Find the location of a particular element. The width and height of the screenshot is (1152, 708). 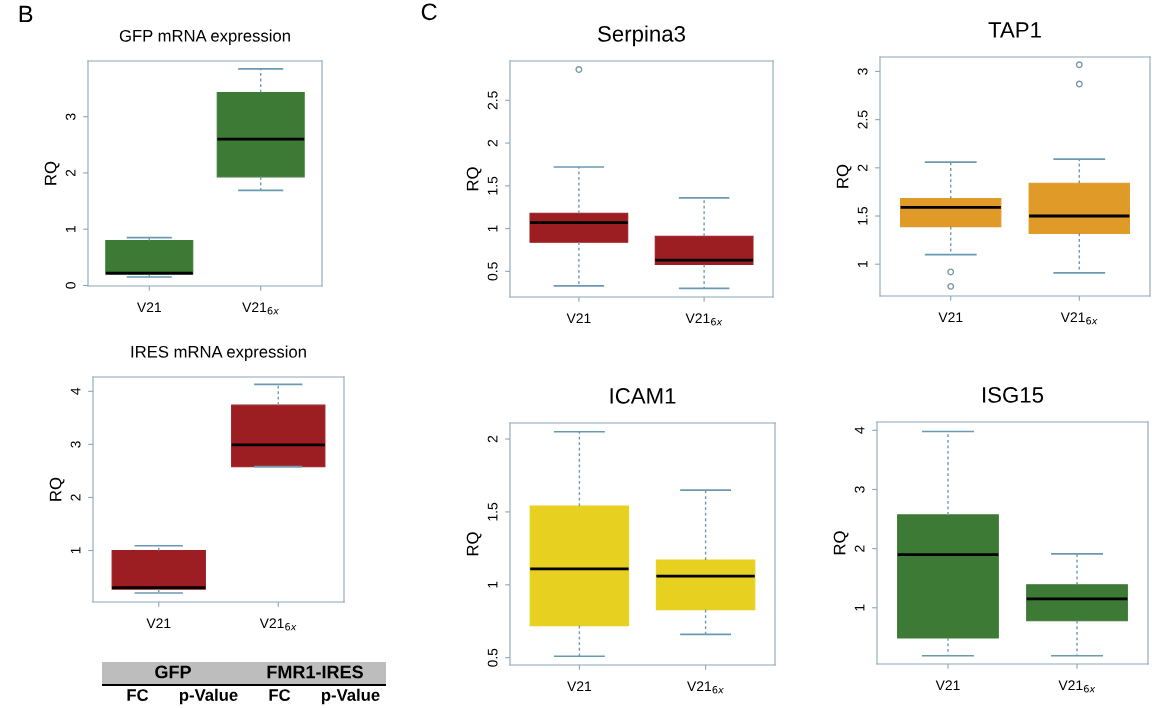

text: B is located at coordinates (26, 14).